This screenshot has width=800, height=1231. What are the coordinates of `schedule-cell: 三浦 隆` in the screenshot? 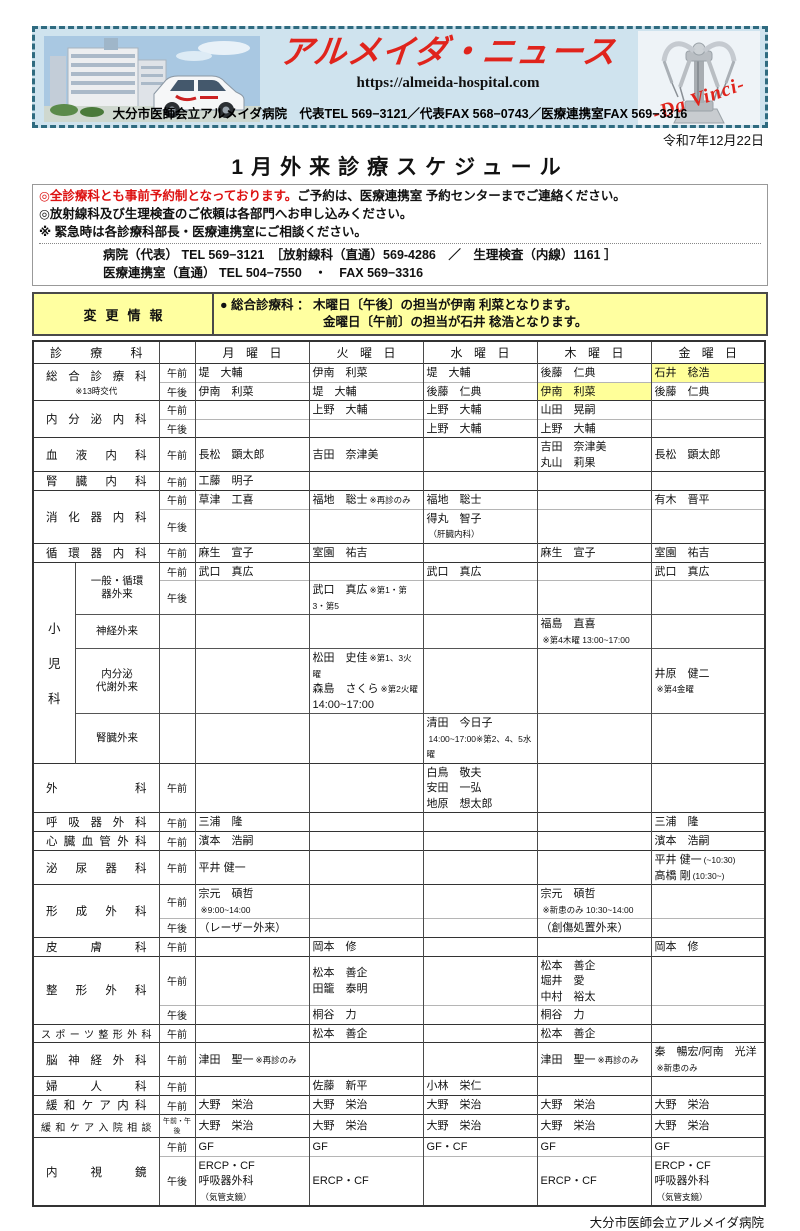 It's located at (708, 822).